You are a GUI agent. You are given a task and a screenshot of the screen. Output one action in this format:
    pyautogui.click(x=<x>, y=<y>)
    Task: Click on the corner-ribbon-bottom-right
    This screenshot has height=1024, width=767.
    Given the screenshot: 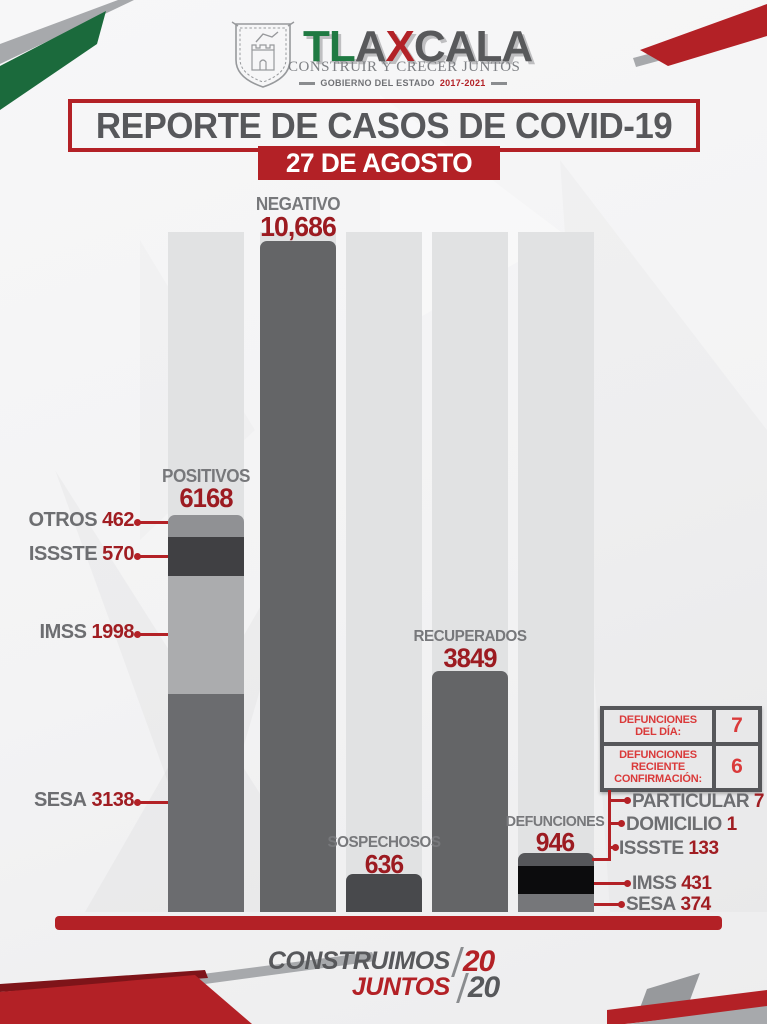 What is the action you would take?
    pyautogui.click(x=687, y=998)
    